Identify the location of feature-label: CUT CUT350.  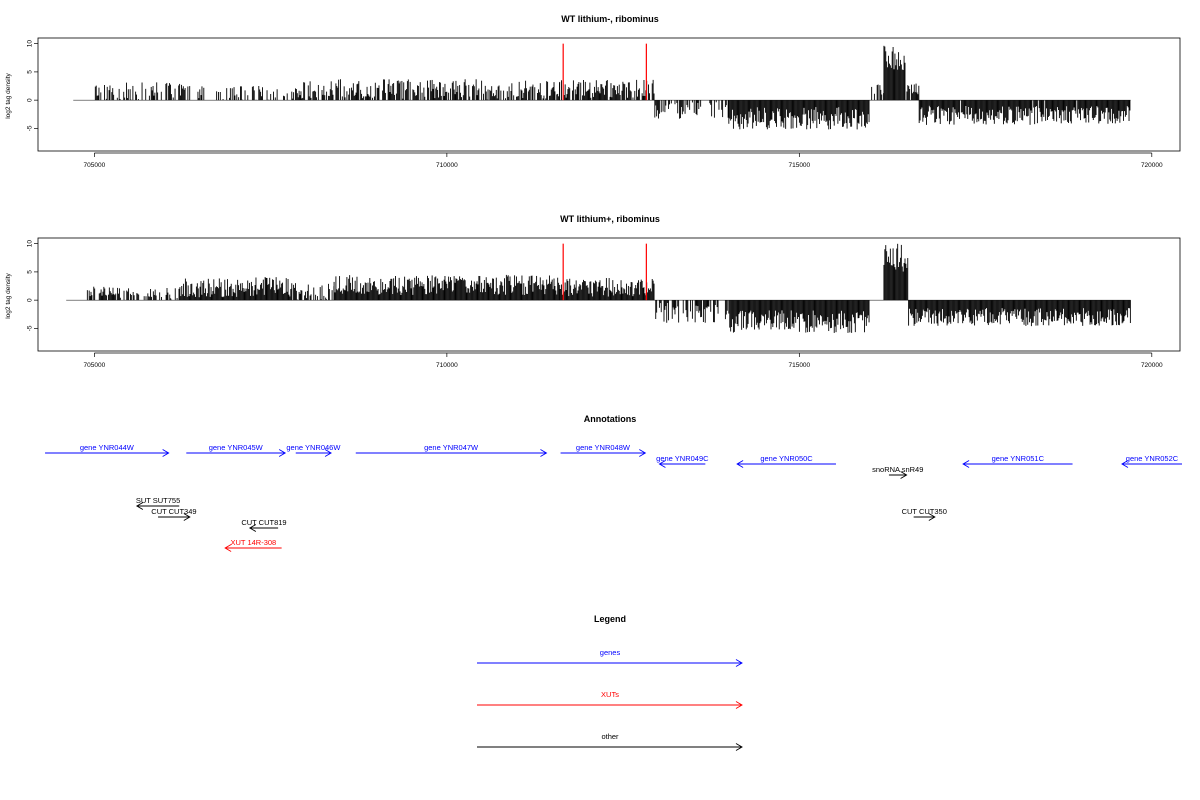
(924, 511).